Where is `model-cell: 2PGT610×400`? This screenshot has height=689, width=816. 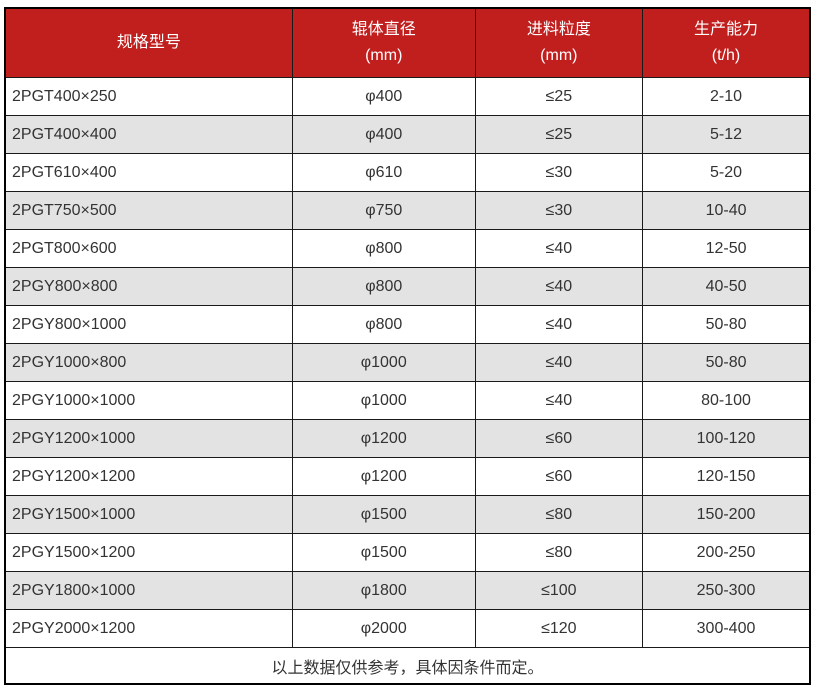 model-cell: 2PGT610×400 is located at coordinates (148, 172).